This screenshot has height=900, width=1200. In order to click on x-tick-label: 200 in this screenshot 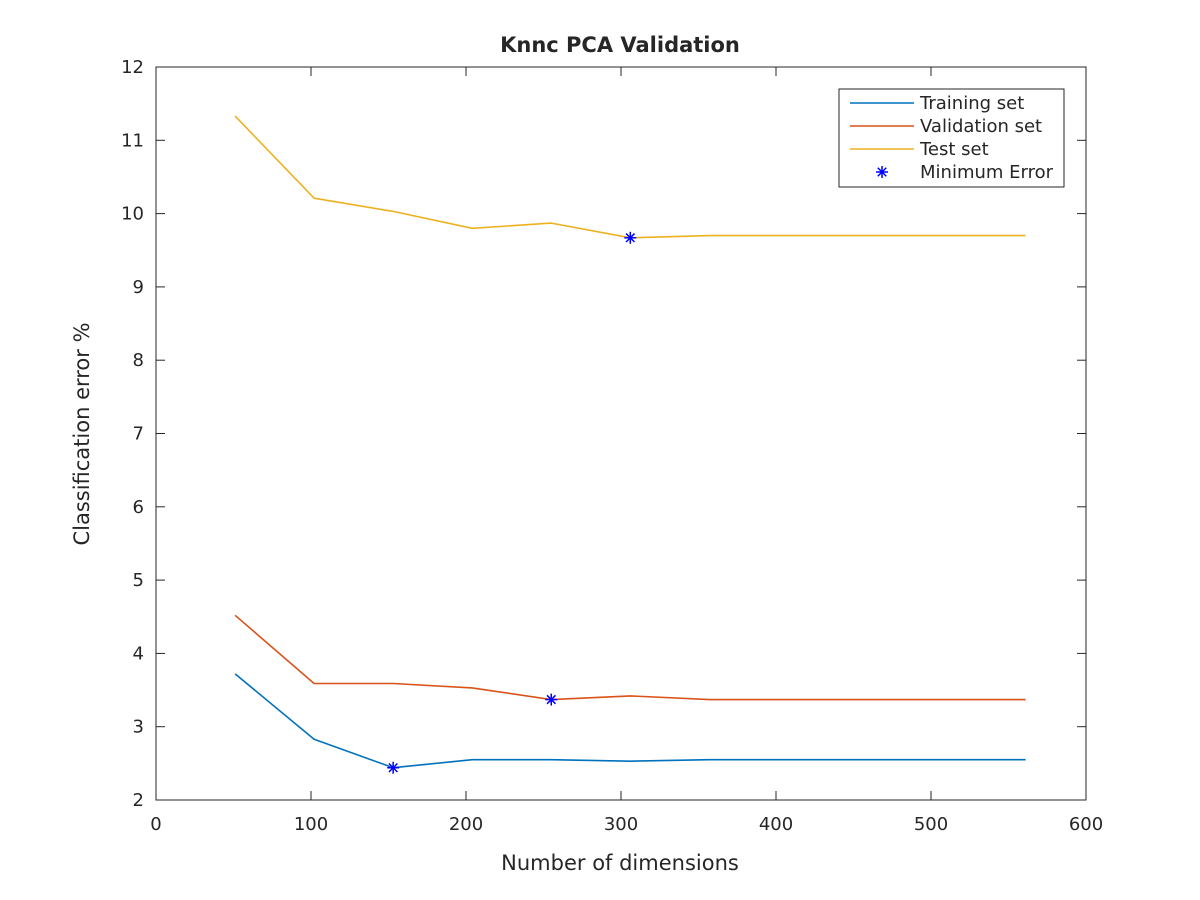, I will do `click(466, 824)`.